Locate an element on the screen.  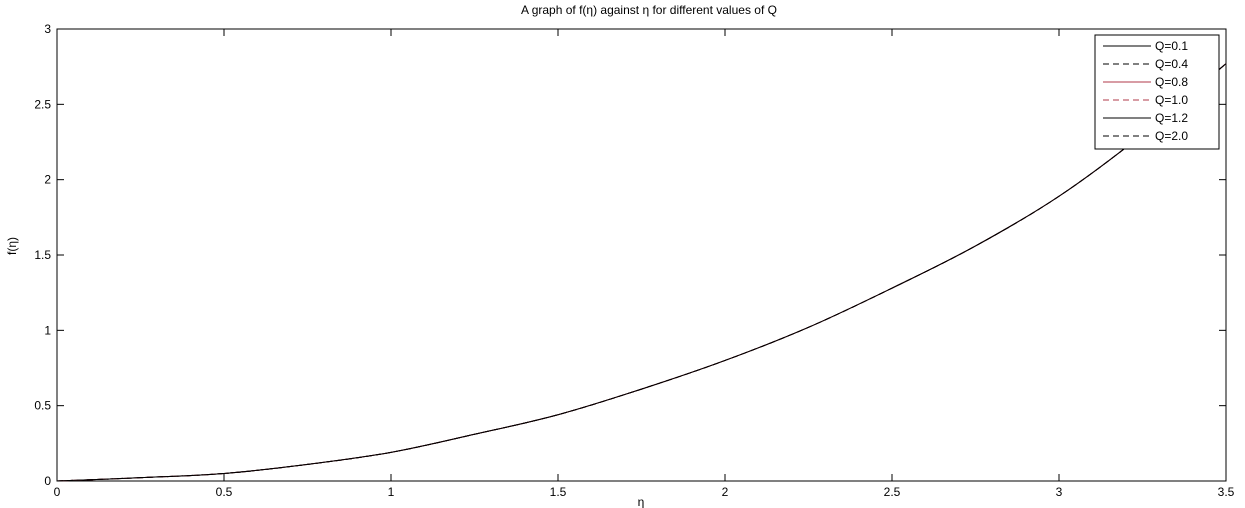
y-tick-label: 0 is located at coordinates (47, 481).